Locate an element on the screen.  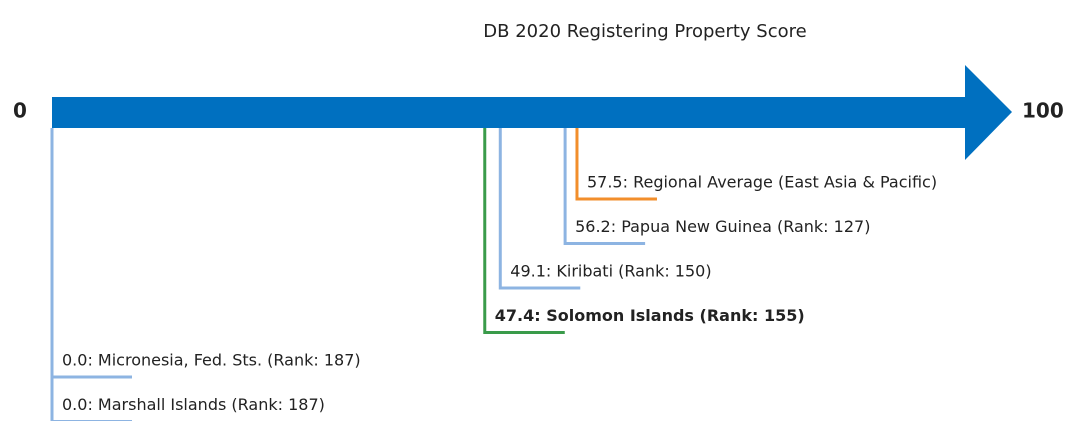
marker-label: 0.0: Micronesia, Fed. Sts. (Rank: 187) is located at coordinates (211, 360).